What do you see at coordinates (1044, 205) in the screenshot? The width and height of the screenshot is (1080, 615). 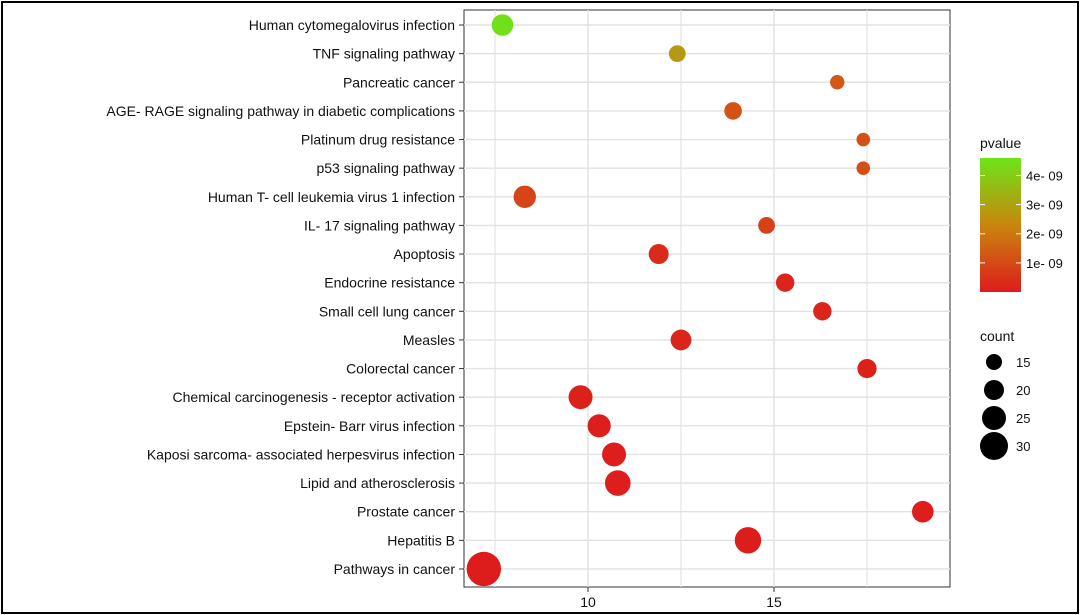 I see `colorbar-label: 3e- 09` at bounding box center [1044, 205].